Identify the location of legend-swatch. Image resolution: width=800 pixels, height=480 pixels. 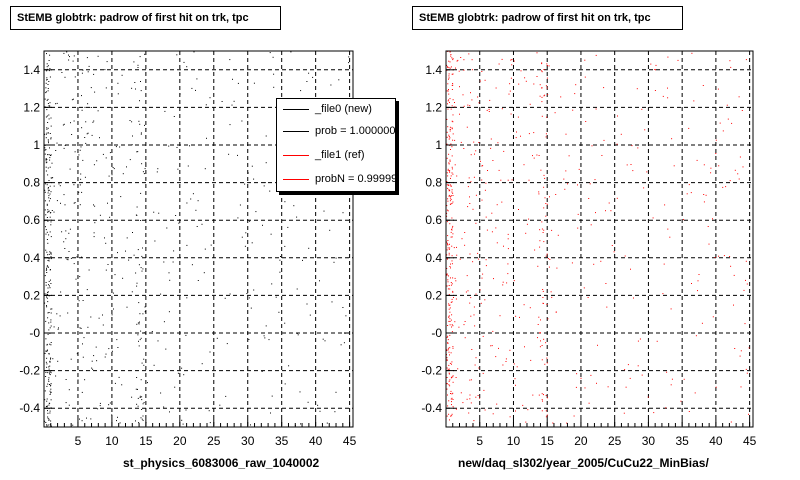
(296, 131).